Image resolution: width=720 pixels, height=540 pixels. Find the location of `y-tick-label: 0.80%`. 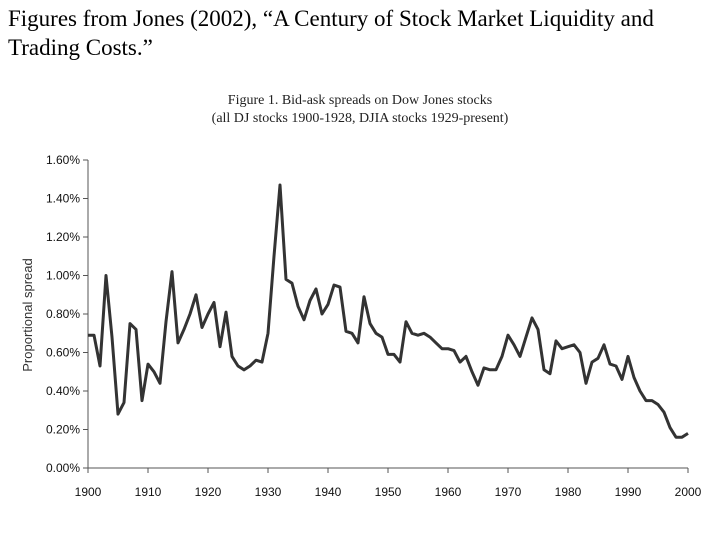

y-tick-label: 0.80% is located at coordinates (63, 314).